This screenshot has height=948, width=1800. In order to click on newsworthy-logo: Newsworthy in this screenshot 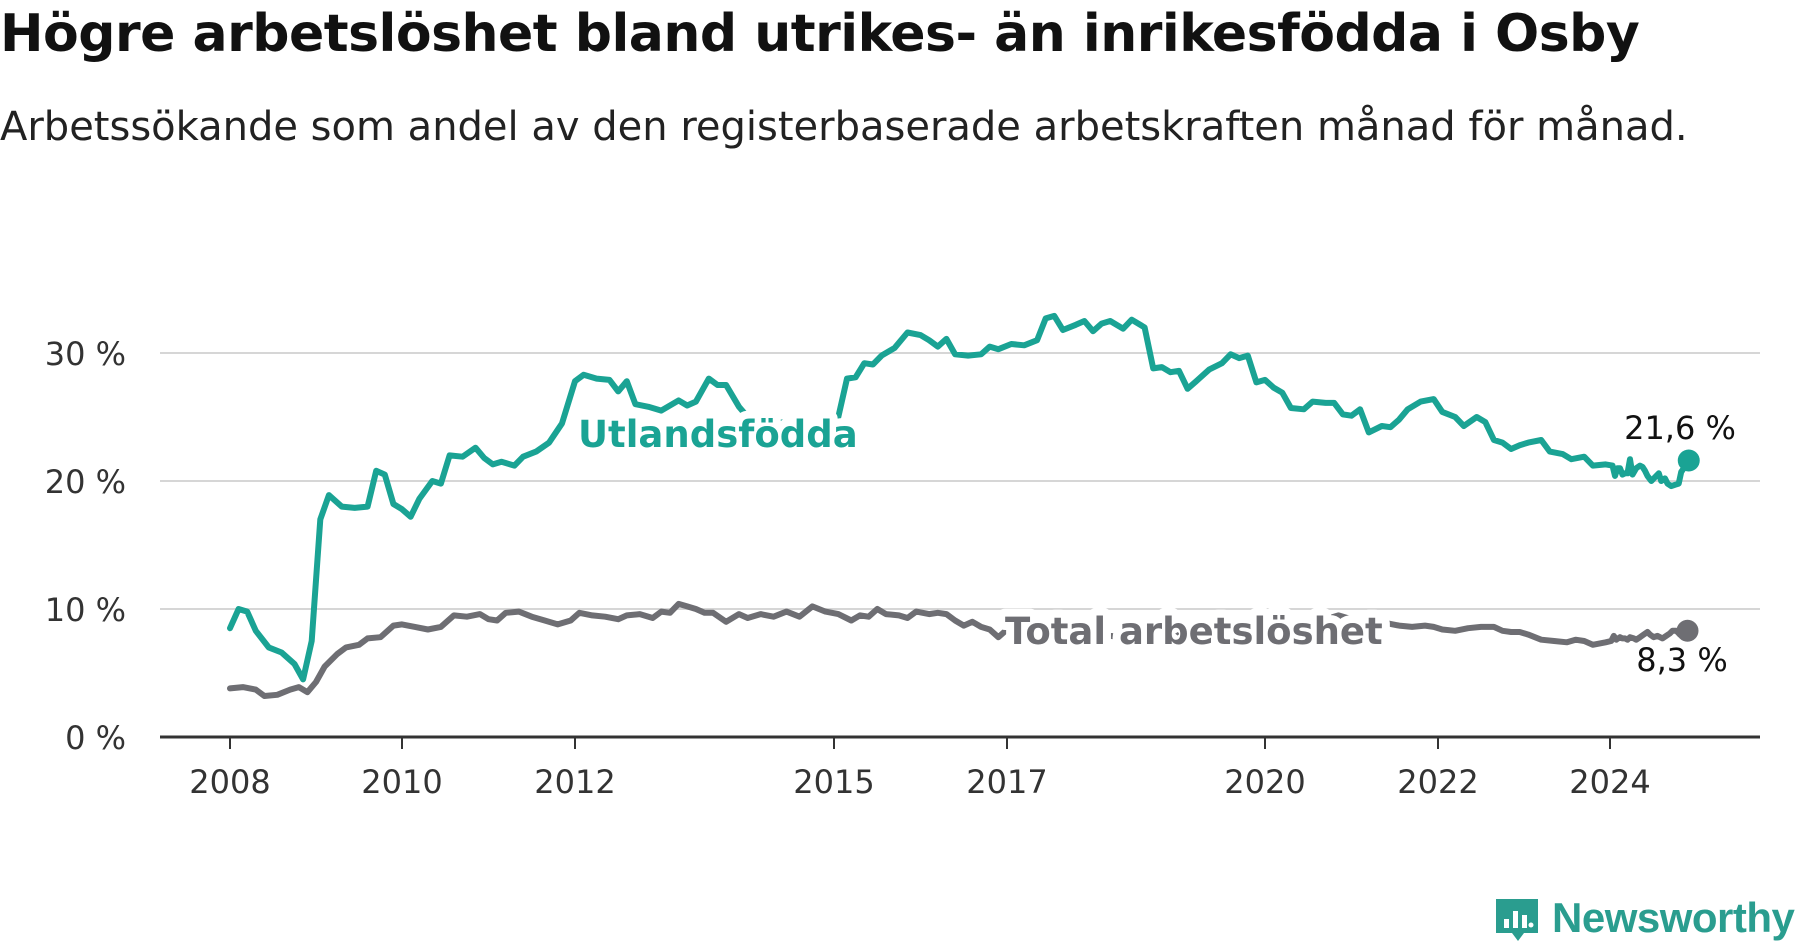, I will do `click(1643, 918)`.